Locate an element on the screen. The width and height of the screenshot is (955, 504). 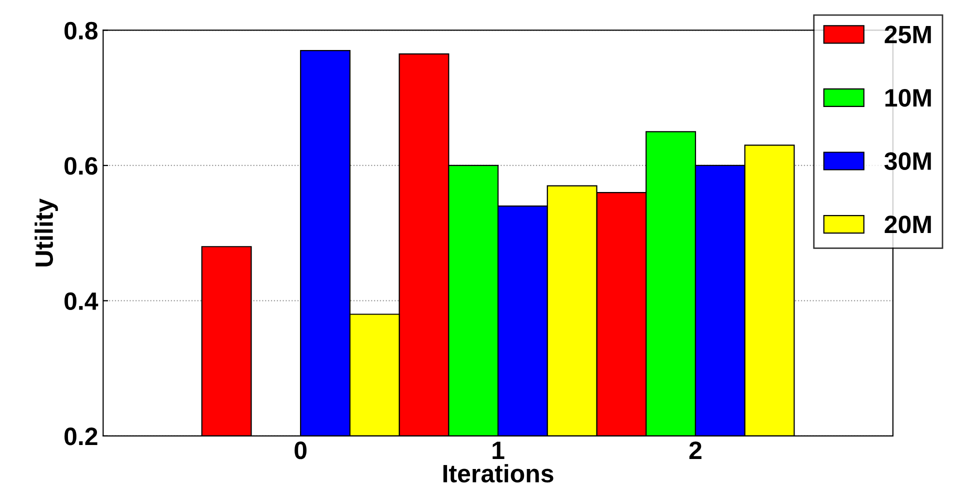
legend-label: 20M is located at coordinates (907, 225).